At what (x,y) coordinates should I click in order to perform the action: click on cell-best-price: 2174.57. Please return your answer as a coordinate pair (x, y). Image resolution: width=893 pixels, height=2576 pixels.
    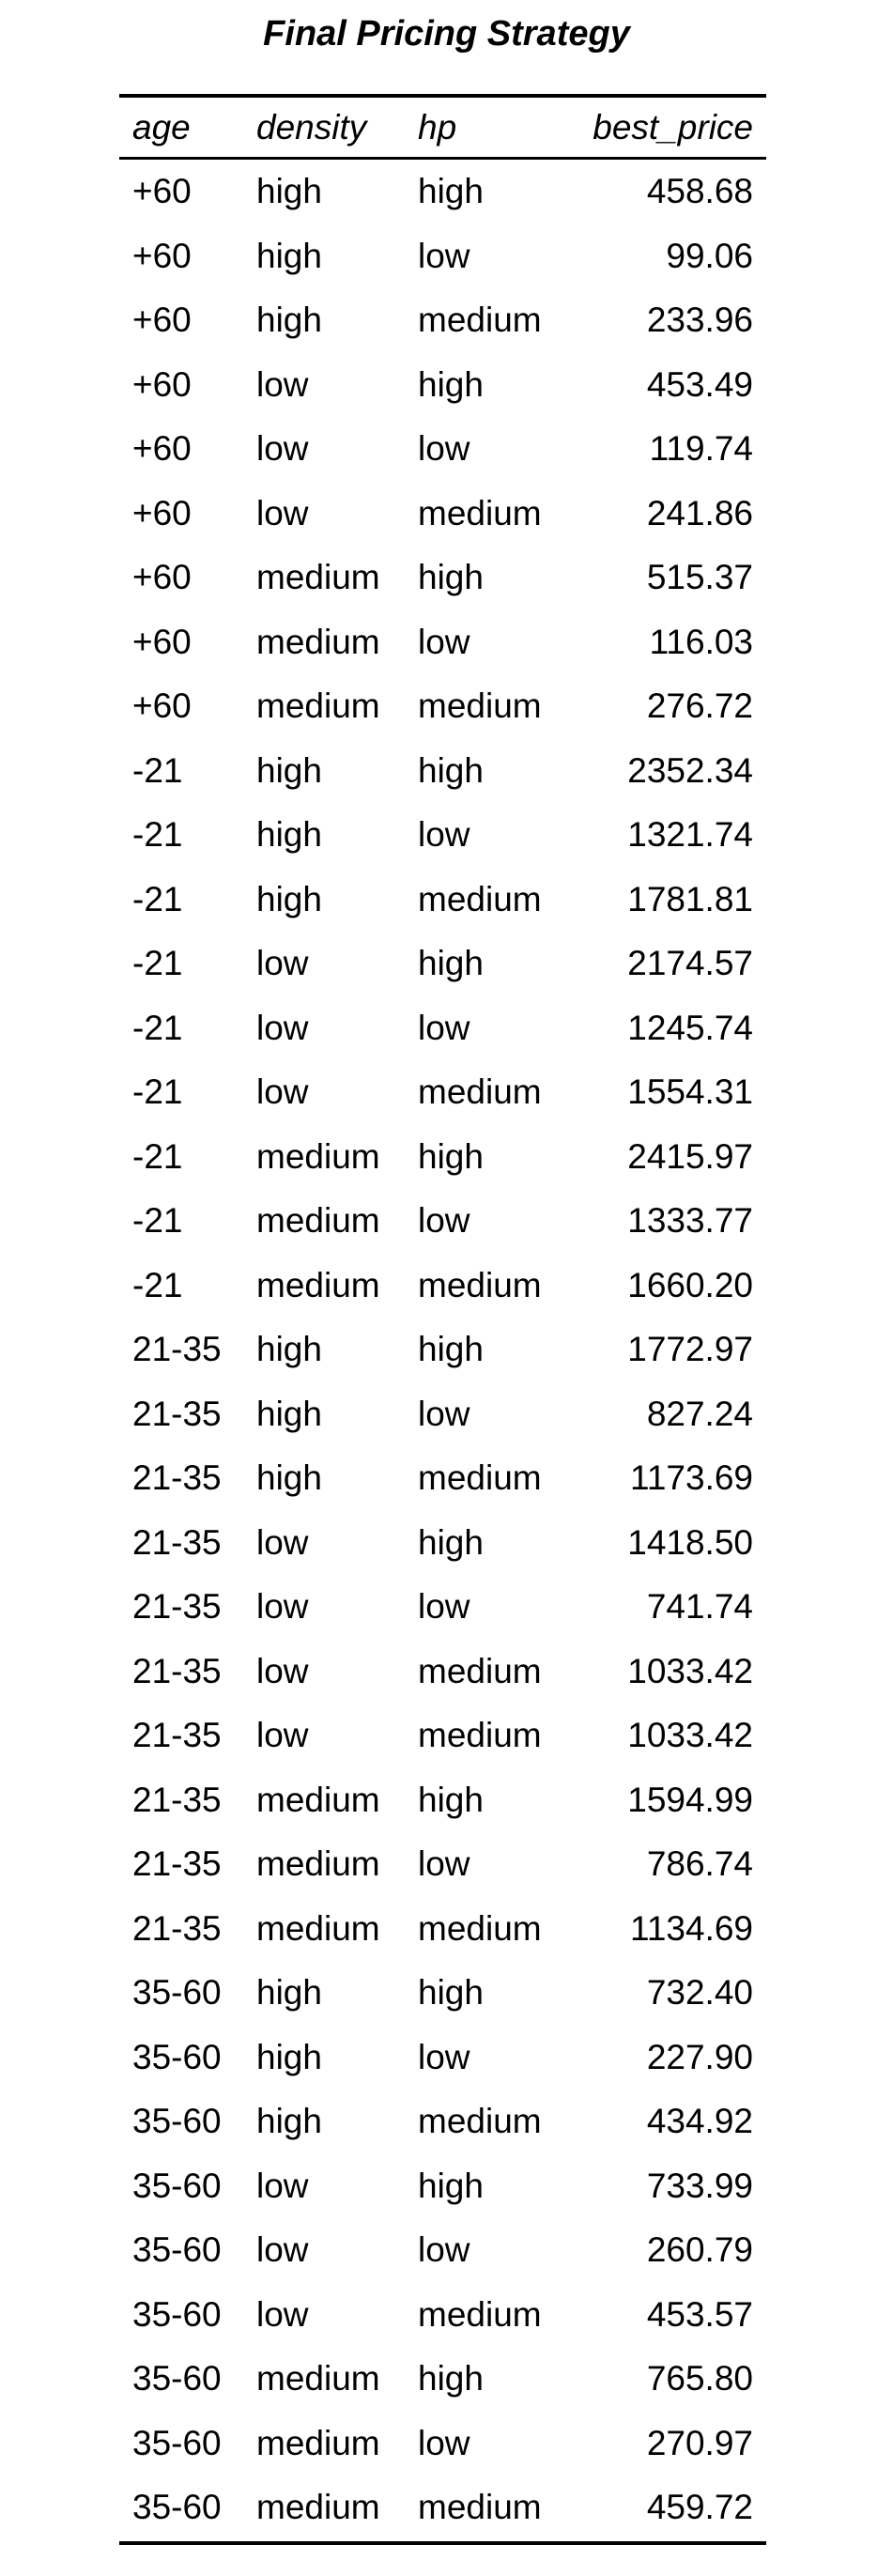
    Looking at the image, I should click on (690, 963).